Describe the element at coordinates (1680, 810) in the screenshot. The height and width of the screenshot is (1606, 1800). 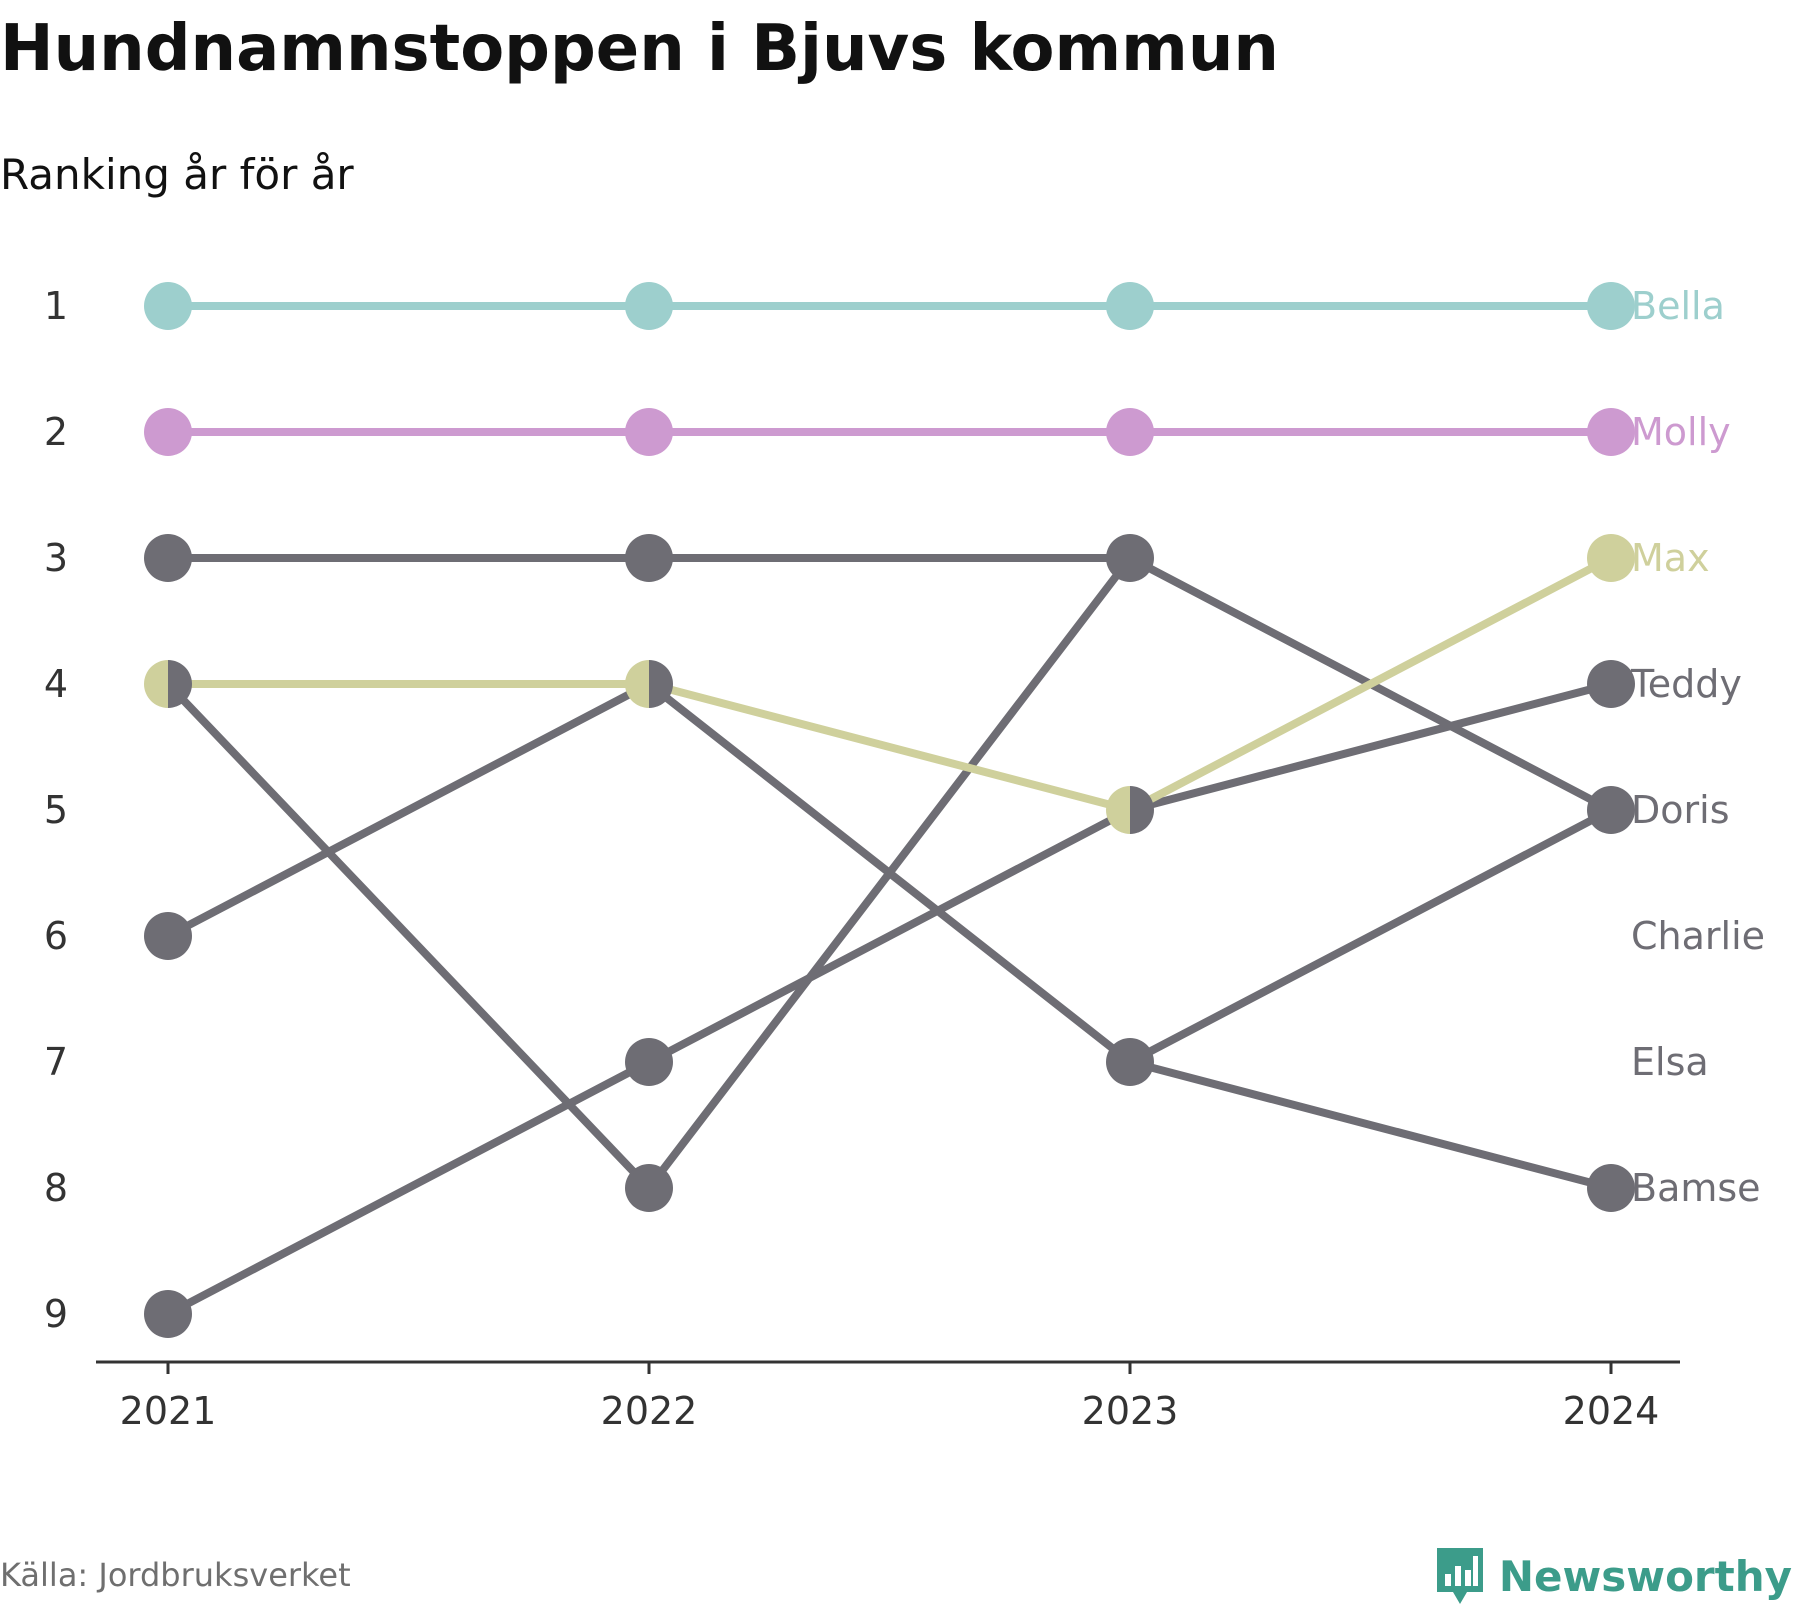
I see `series-label-doris: Doris` at that location.